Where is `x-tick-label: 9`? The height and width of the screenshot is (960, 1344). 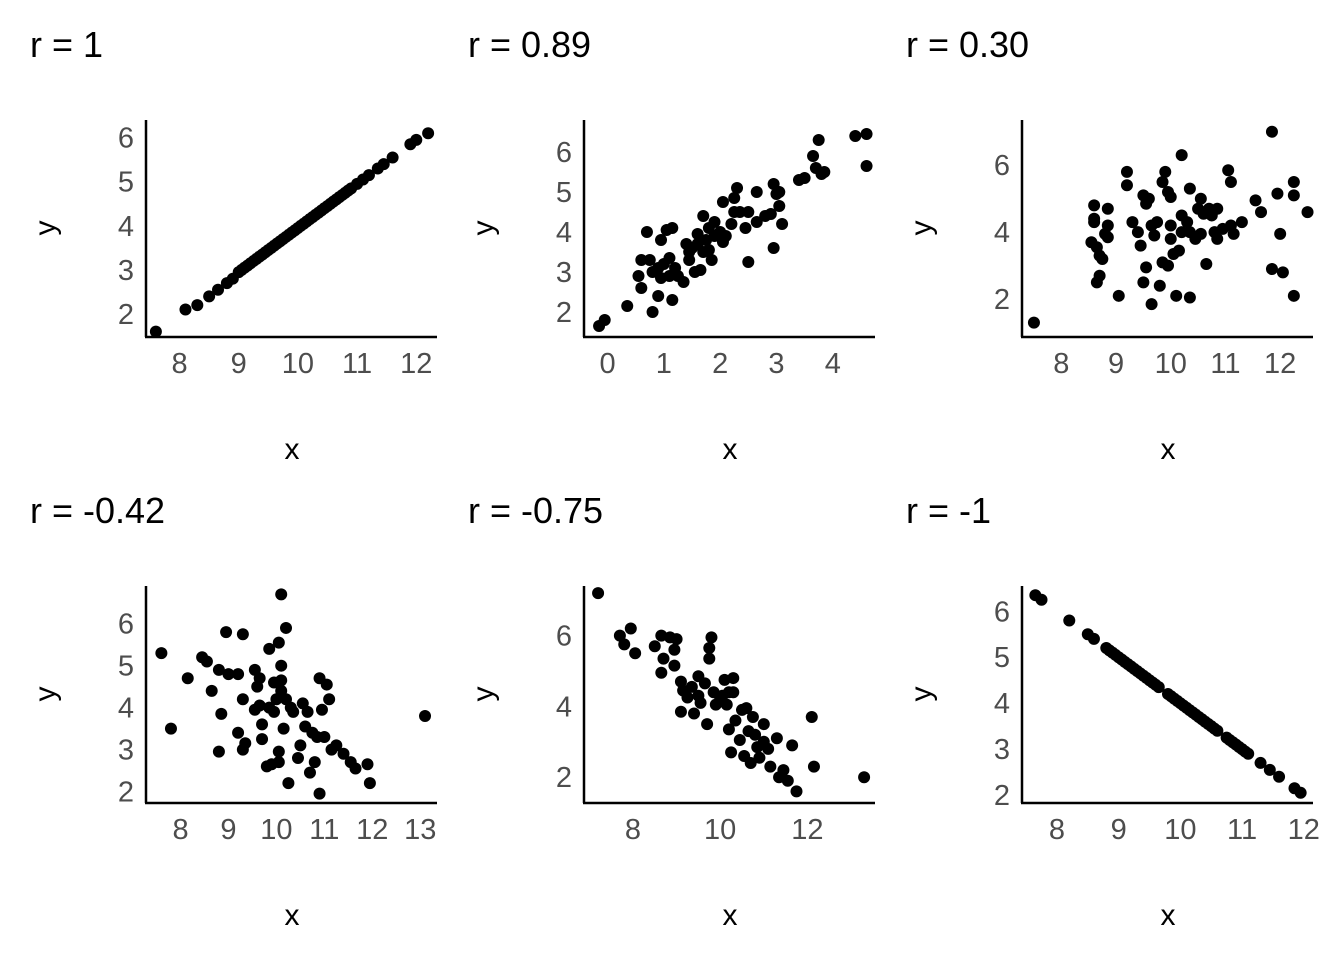
x-tick-label: 9 is located at coordinates (239, 364).